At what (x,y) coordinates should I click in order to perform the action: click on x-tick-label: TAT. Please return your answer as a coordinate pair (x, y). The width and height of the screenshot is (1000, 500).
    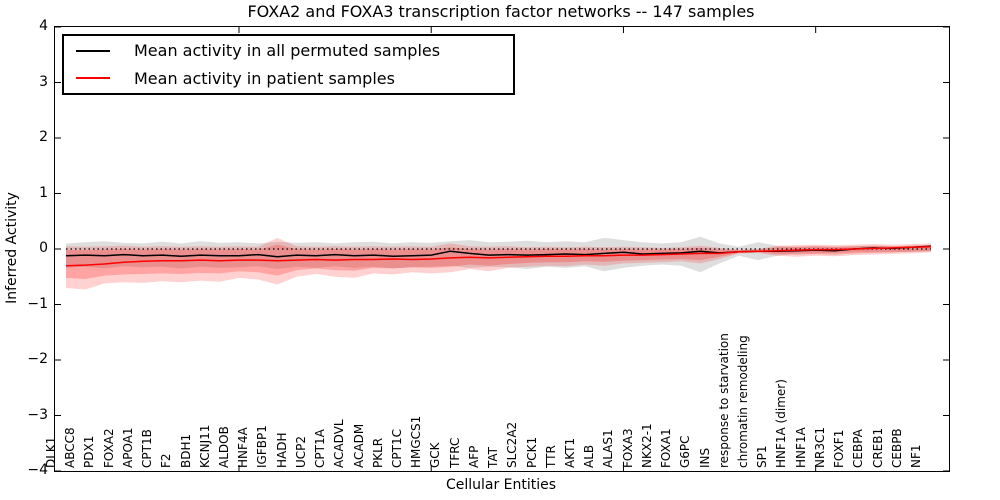
    Looking at the image, I should click on (493, 457).